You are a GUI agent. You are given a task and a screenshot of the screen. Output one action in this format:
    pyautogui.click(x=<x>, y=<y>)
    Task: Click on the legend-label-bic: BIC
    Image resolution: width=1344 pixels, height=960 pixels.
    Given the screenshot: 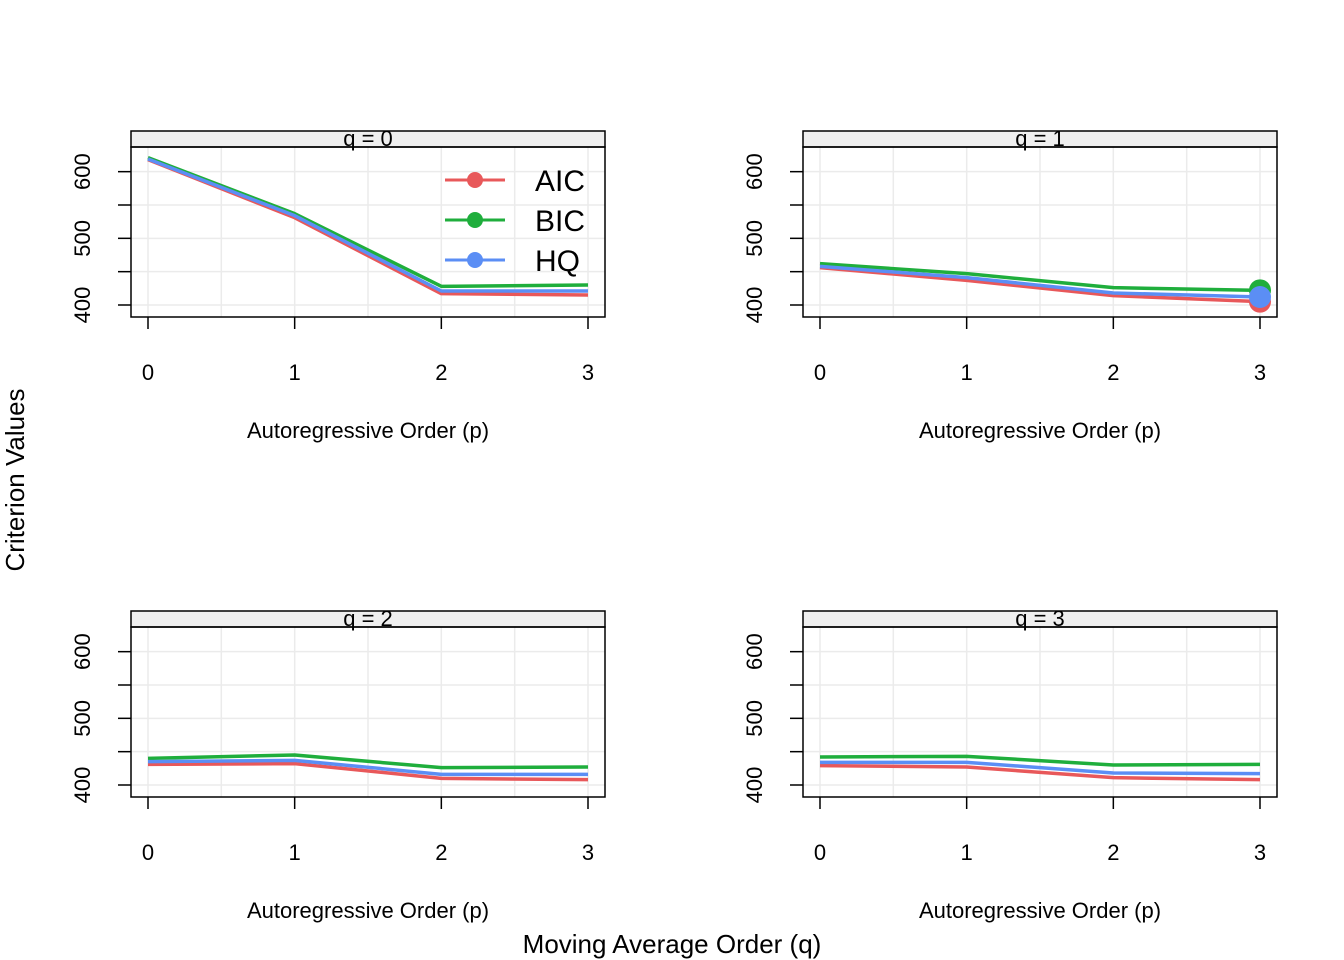 What is the action you would take?
    pyautogui.click(x=560, y=221)
    